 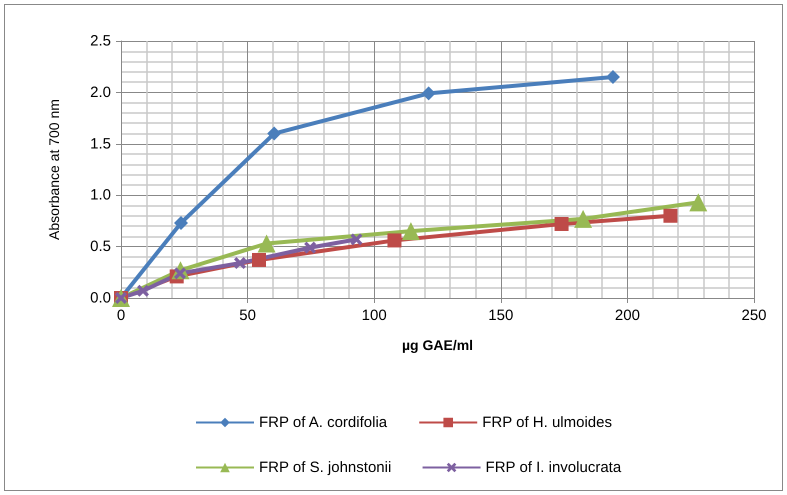 What do you see at coordinates (100, 143) in the screenshot?
I see `y-tick-label: 1.5` at bounding box center [100, 143].